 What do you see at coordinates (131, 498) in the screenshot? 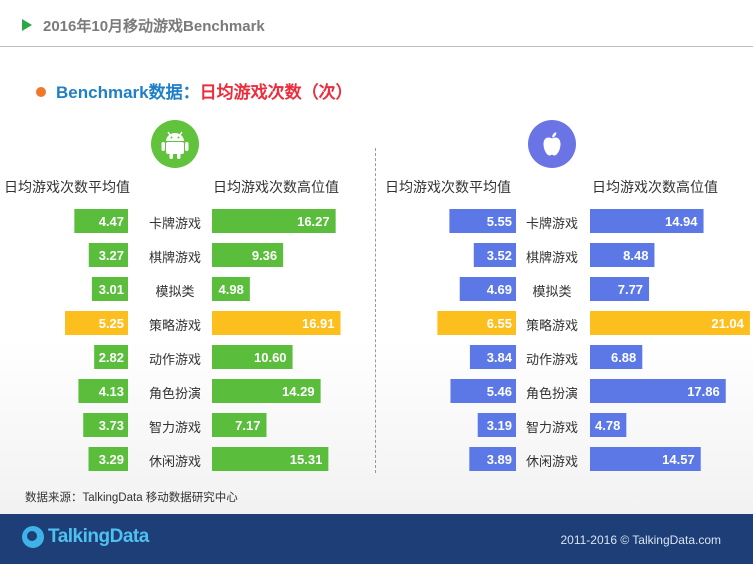
I see `data-source: 数据来源：TalkingData 移动数据研究中心` at bounding box center [131, 498].